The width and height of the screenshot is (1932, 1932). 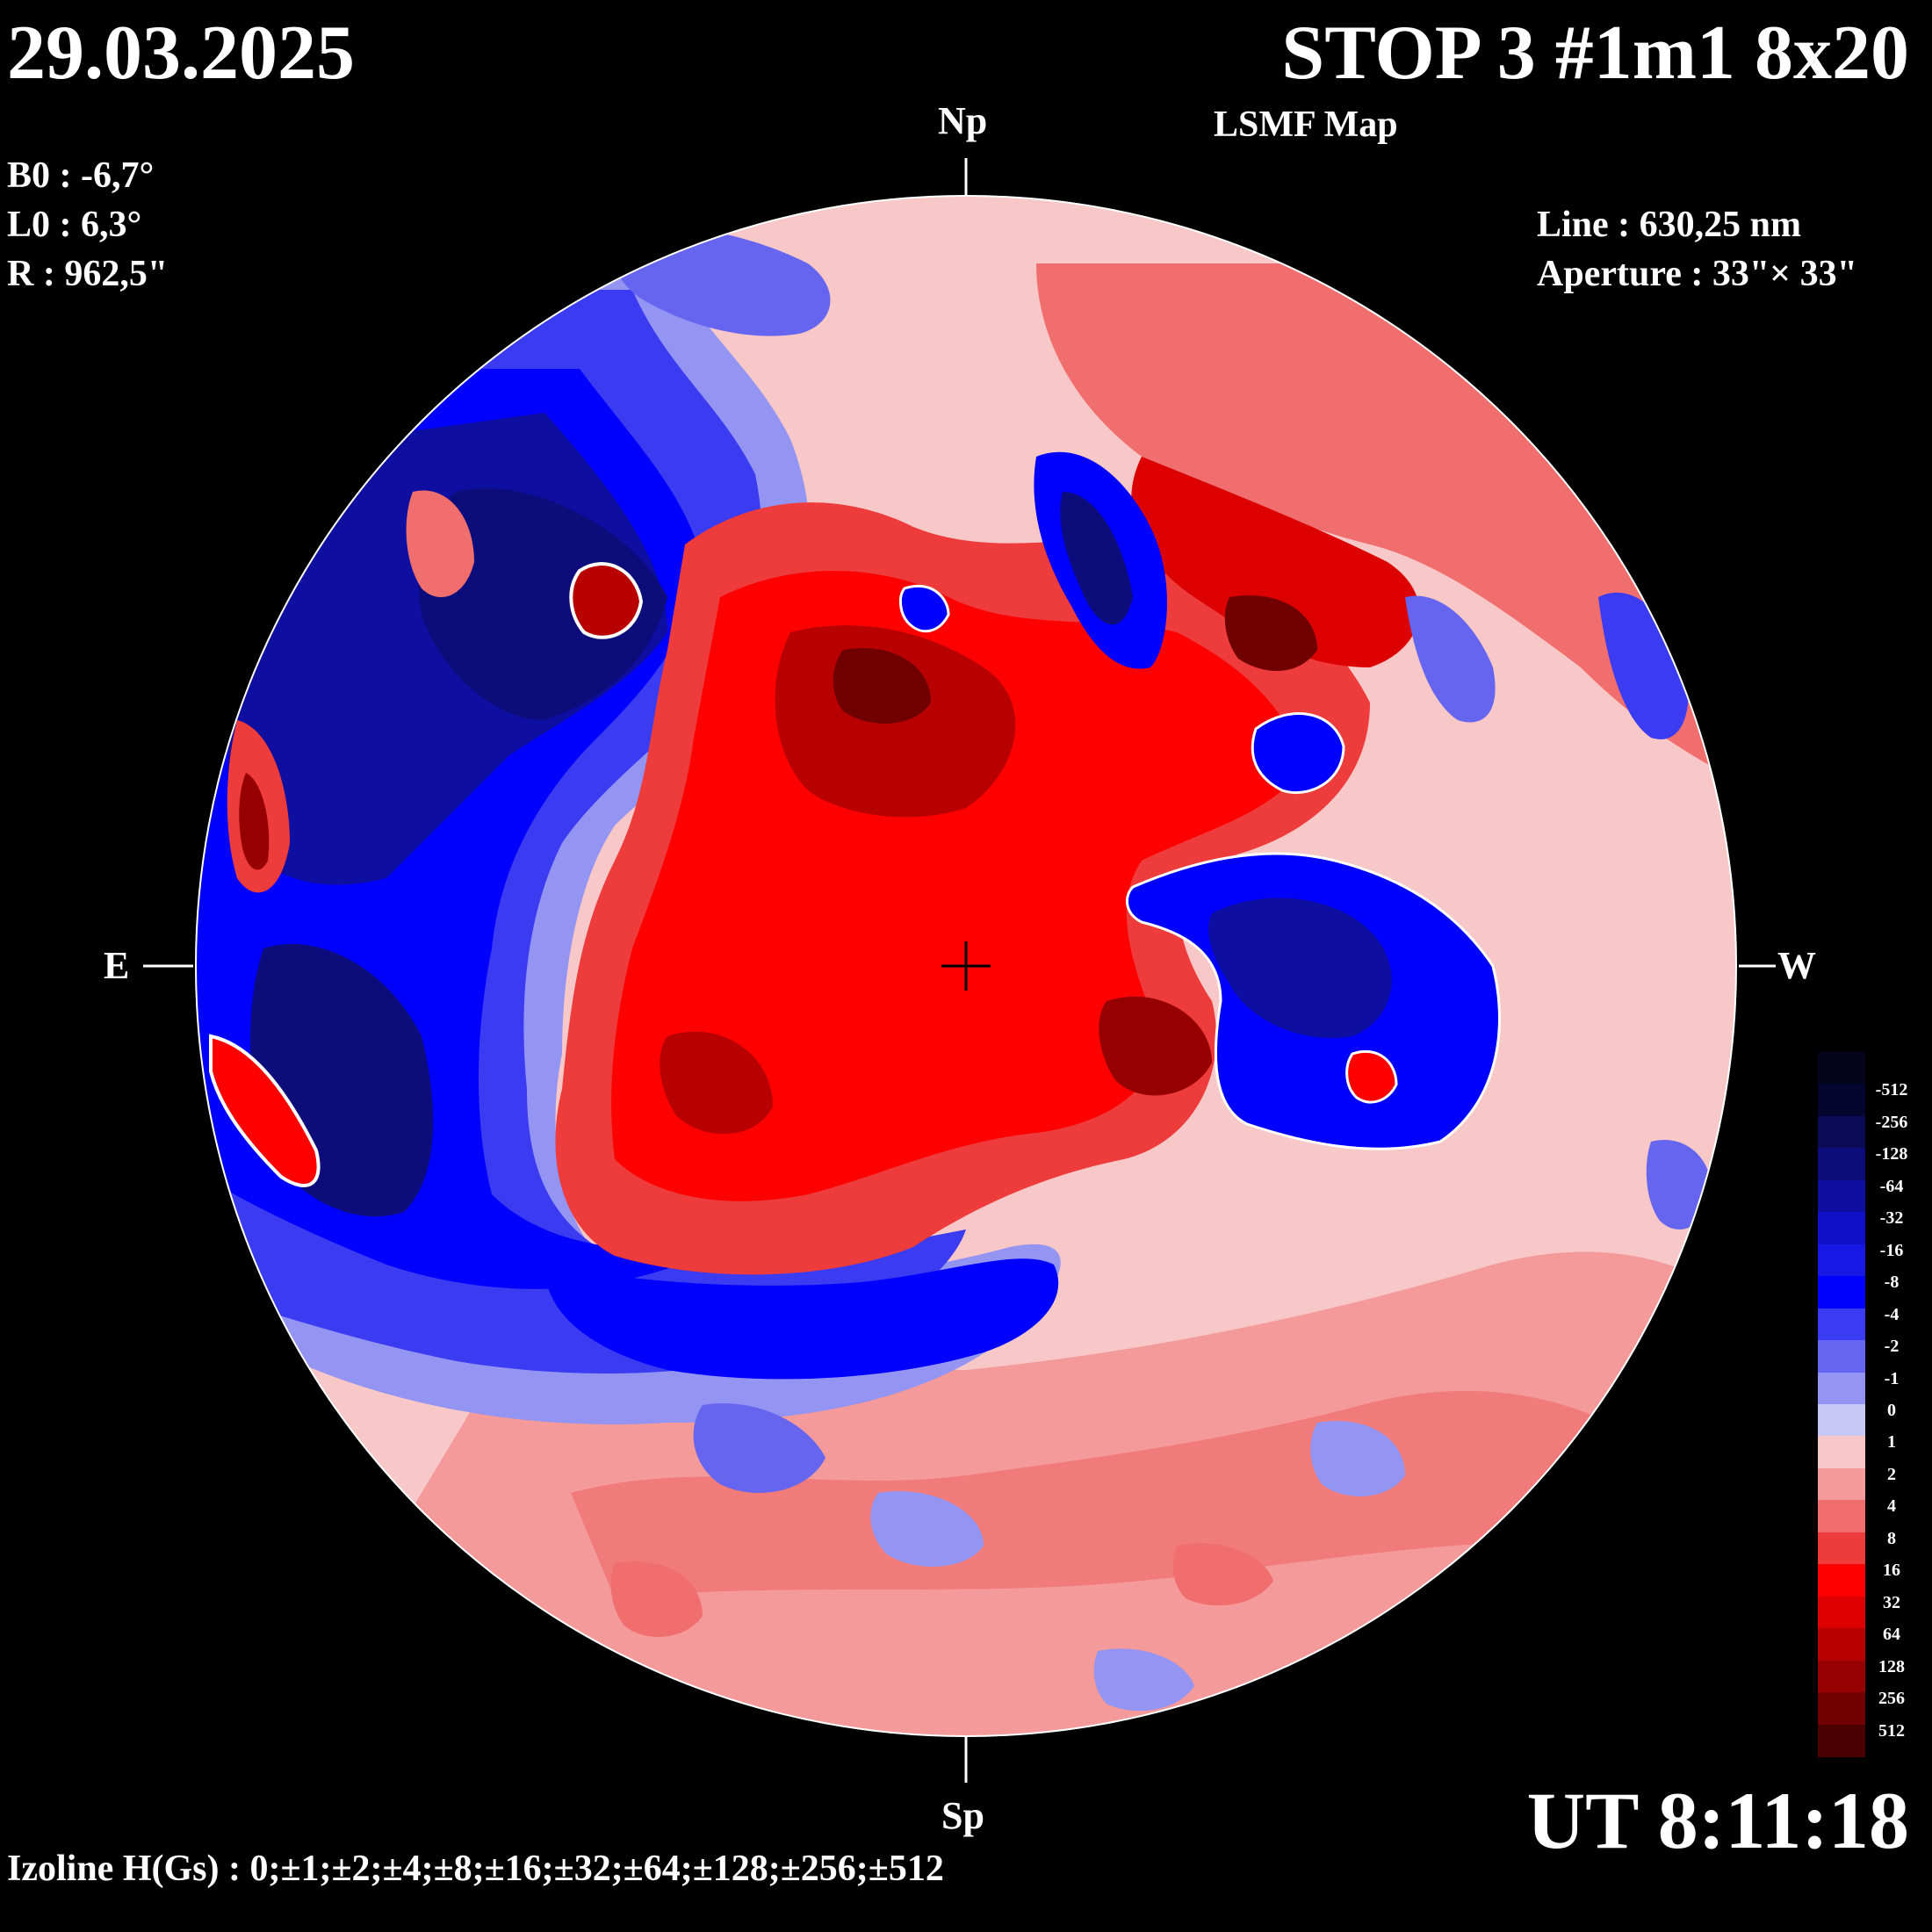 What do you see at coordinates (1891, 1122) in the screenshot?
I see `colorbar-label: -256` at bounding box center [1891, 1122].